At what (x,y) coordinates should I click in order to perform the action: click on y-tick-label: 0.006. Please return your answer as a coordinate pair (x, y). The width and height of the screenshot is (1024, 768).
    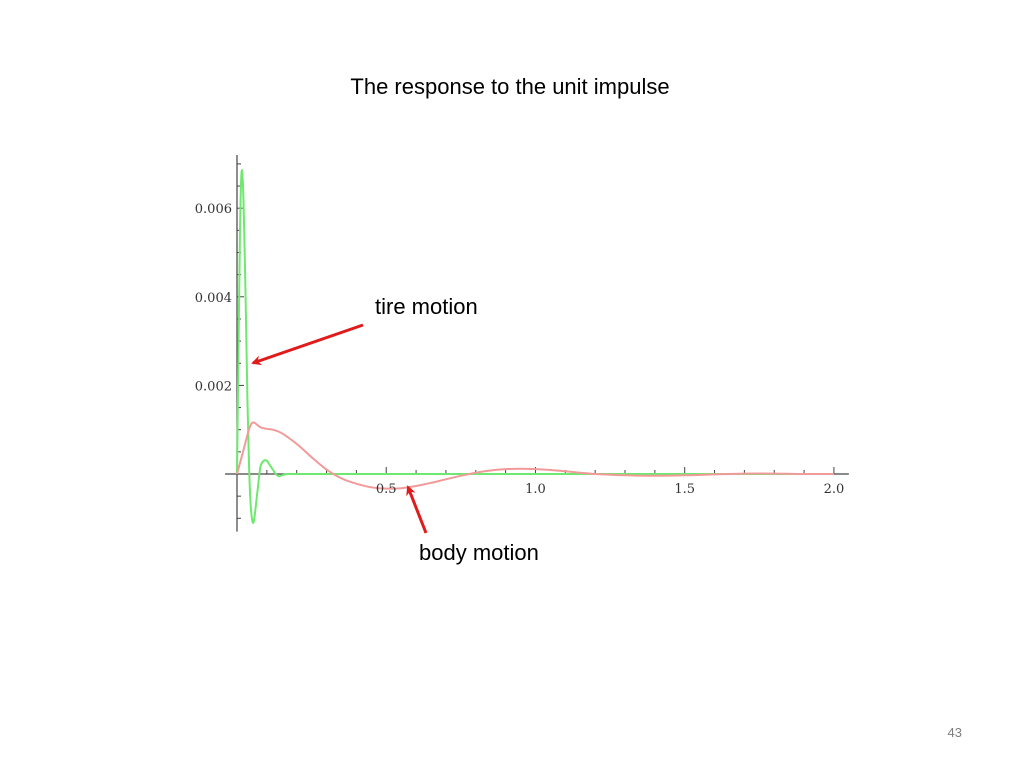
    Looking at the image, I should click on (213, 209).